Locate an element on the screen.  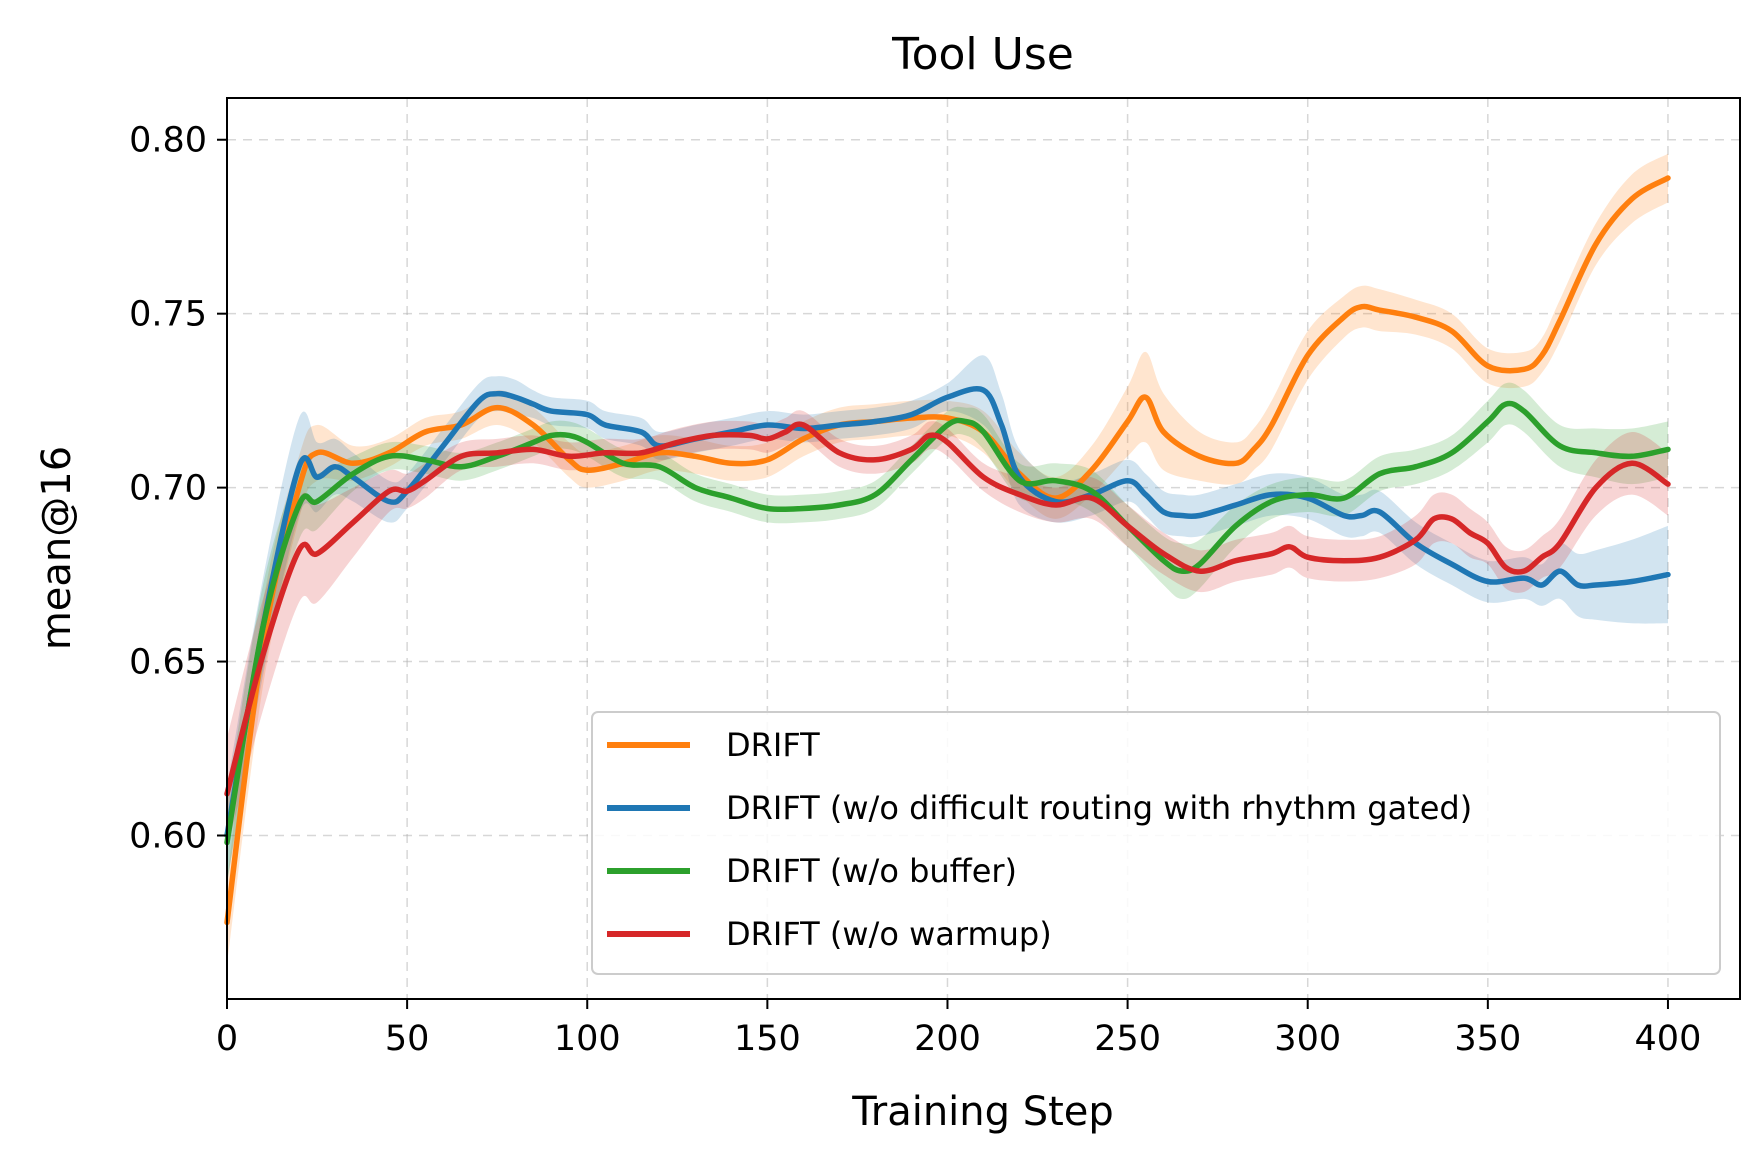
legend-label: DRIFT (w/o buffer) is located at coordinates (871, 871).